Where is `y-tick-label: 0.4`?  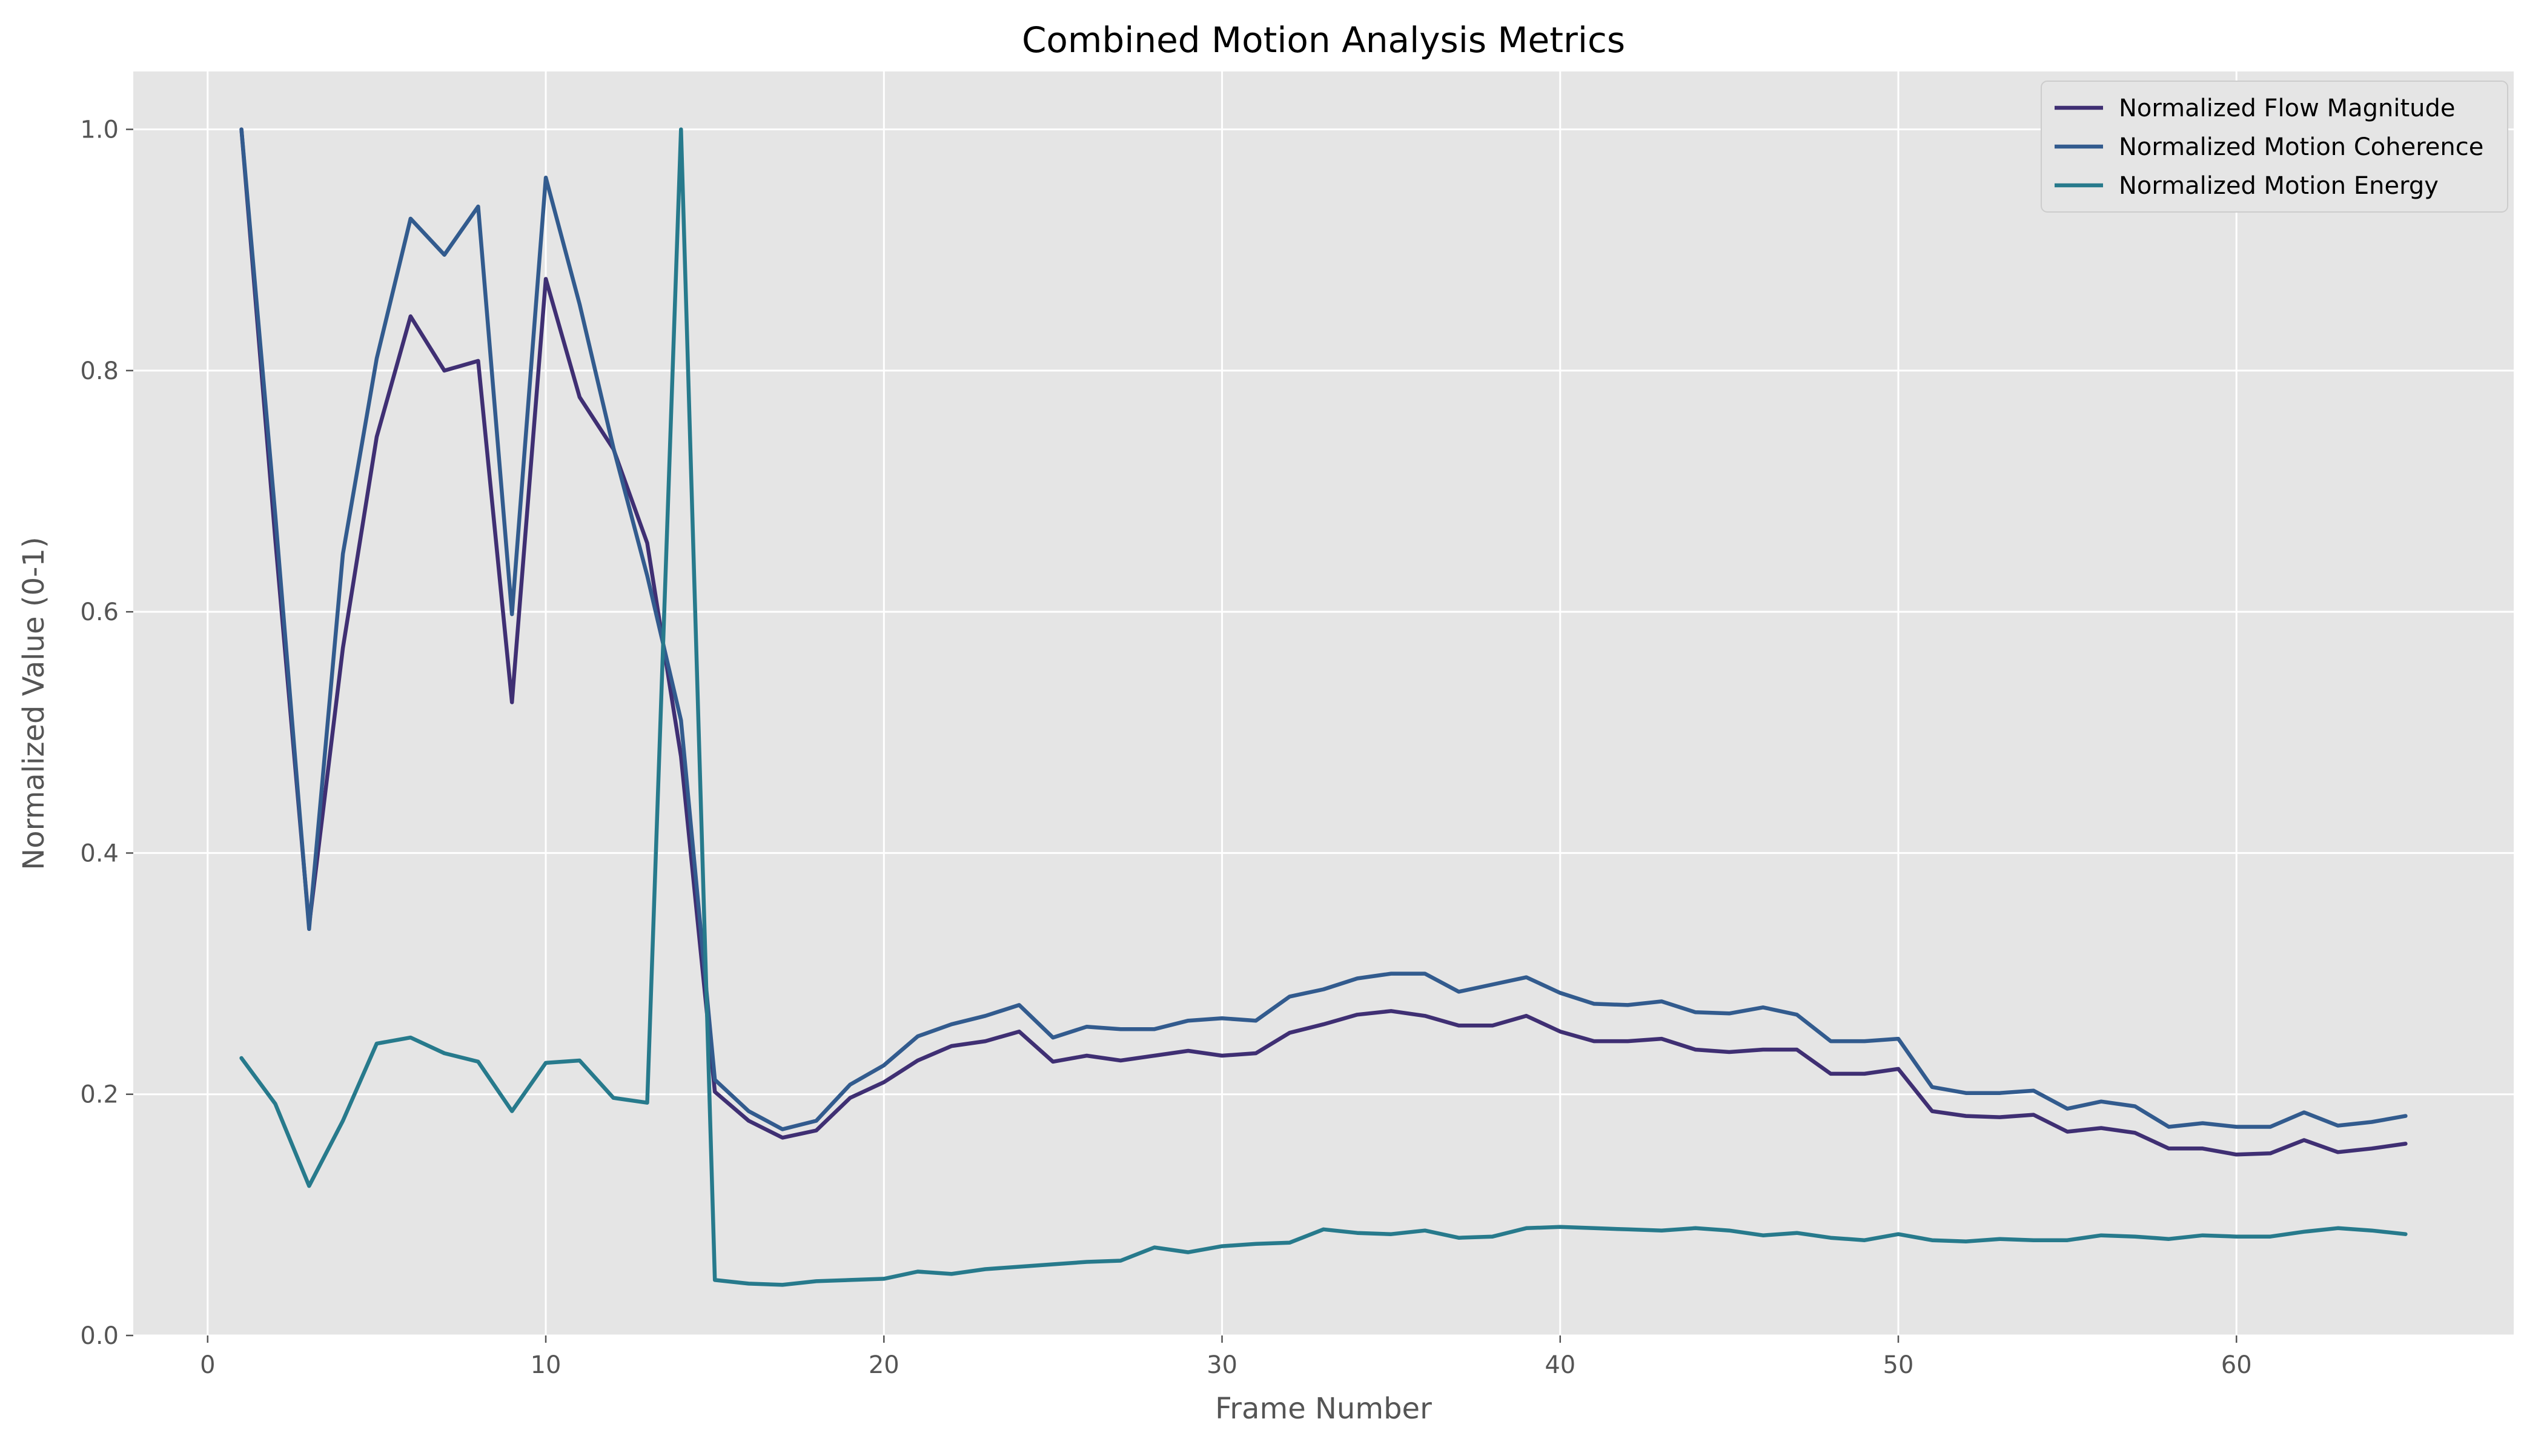 y-tick-label: 0.4 is located at coordinates (100, 853).